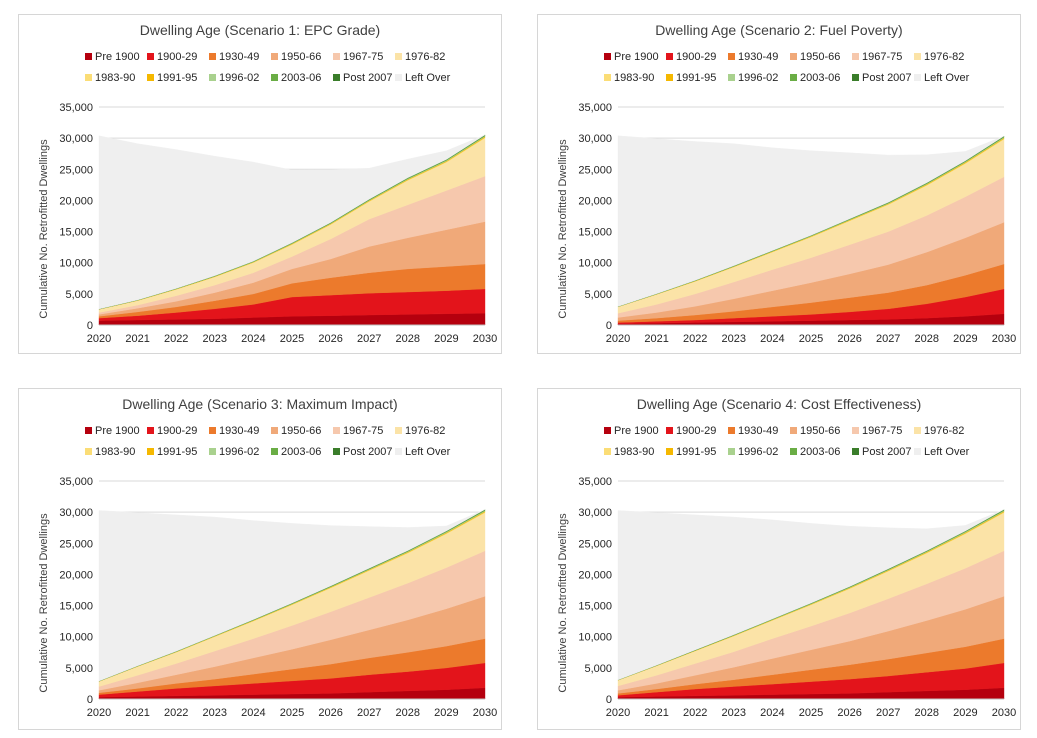 This screenshot has height=738, width=1037. Describe the element at coordinates (595, 201) in the screenshot. I see `y-tick-label: 20,000` at that location.